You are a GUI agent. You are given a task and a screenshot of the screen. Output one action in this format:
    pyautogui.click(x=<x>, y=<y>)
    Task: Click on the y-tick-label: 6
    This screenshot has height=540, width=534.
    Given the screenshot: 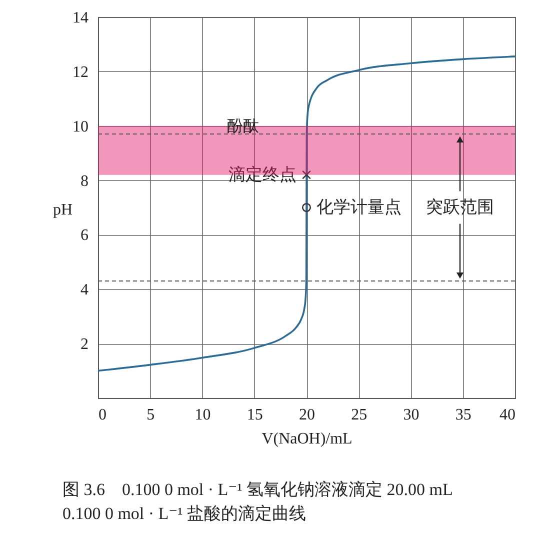 What is the action you would take?
    pyautogui.click(x=84, y=235)
    